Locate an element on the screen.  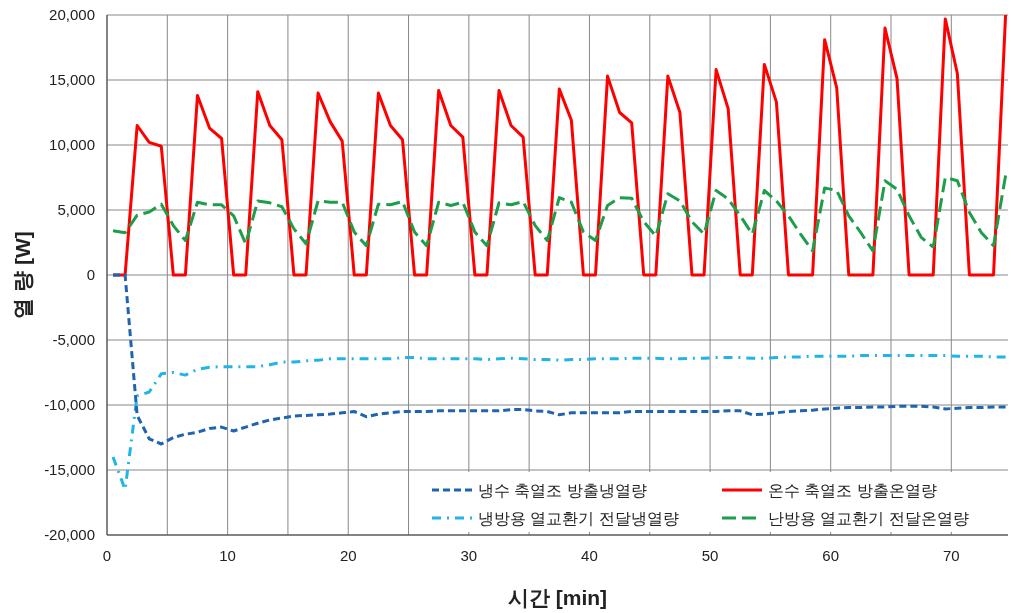
line-series is located at coordinates (559, 213).